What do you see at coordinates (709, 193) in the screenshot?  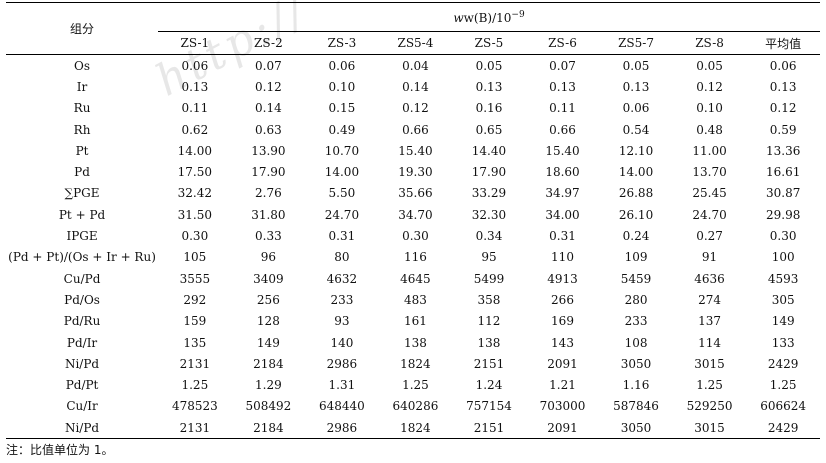 I see `table-cell: 25.45` at bounding box center [709, 193].